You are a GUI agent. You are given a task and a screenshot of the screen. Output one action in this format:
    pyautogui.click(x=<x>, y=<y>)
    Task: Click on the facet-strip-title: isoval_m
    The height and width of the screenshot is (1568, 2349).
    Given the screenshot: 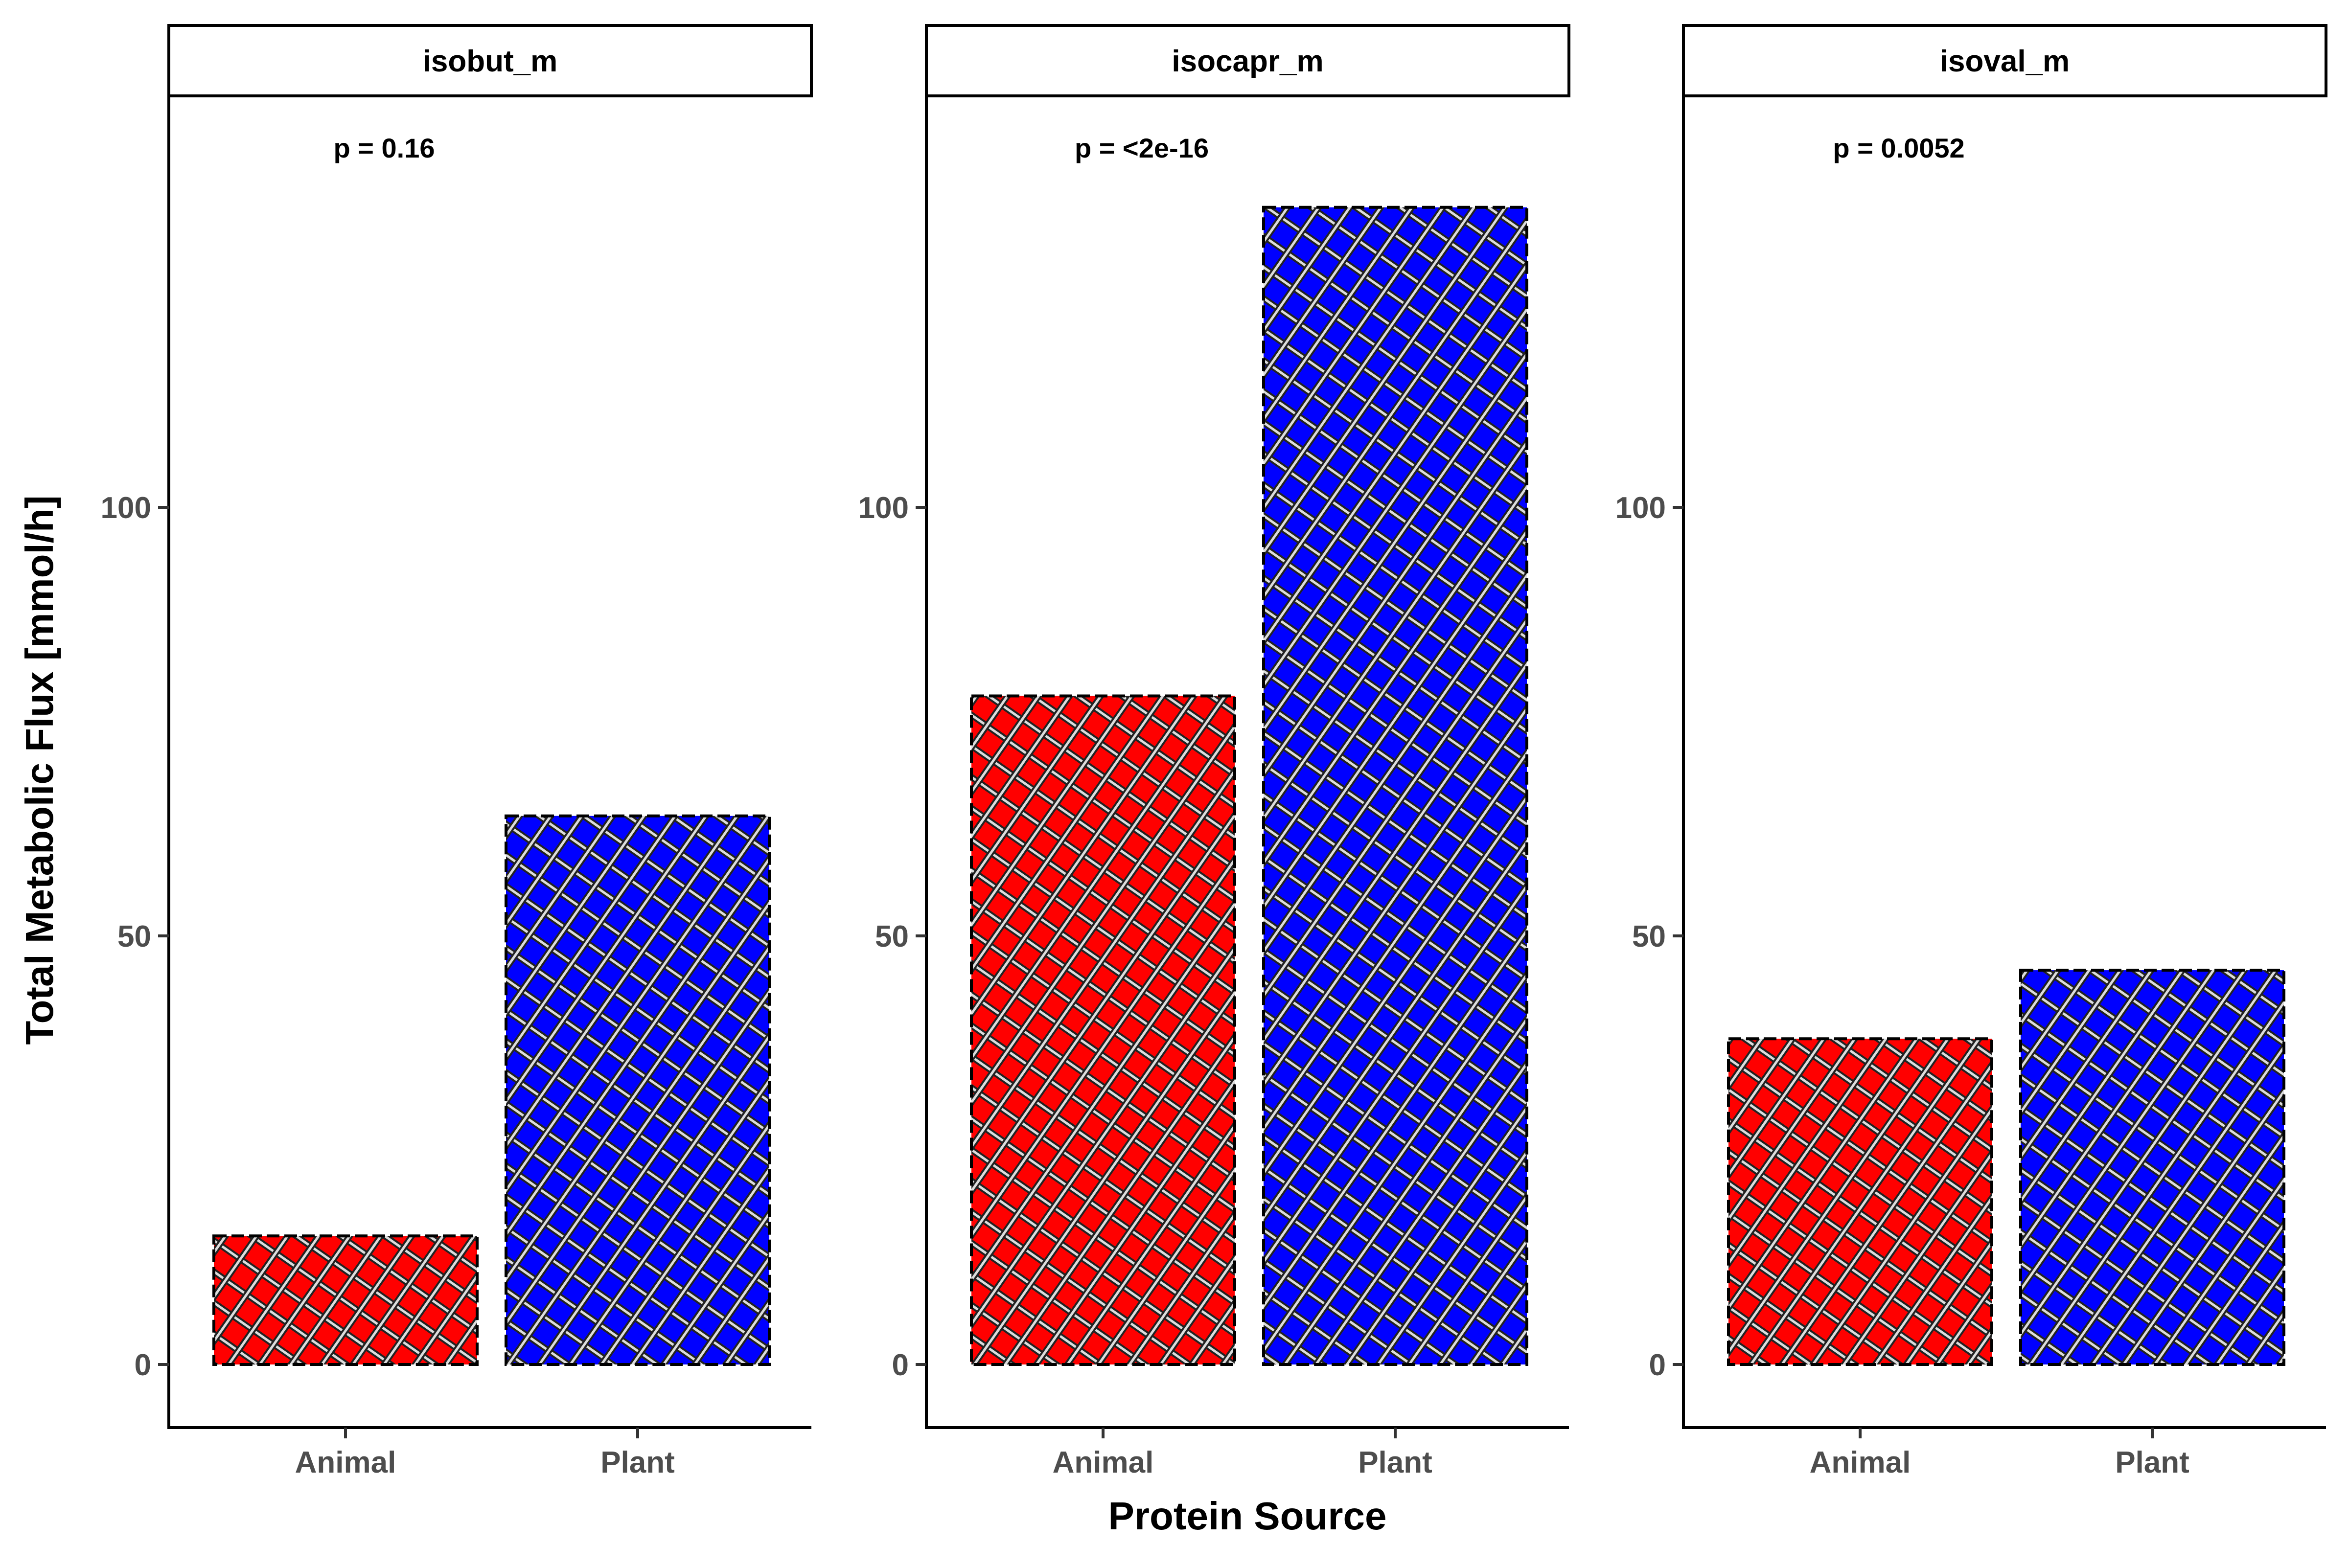 What is the action you would take?
    pyautogui.click(x=2005, y=61)
    